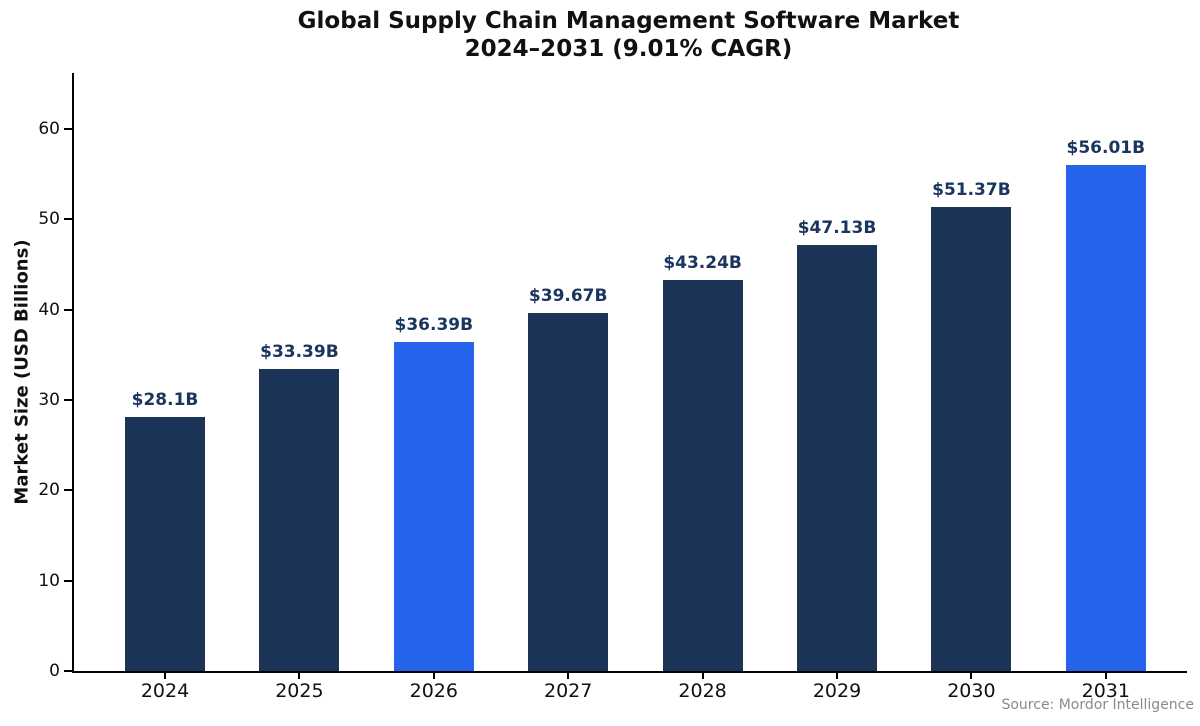 The image size is (1200, 726). What do you see at coordinates (971, 189) in the screenshot?
I see `bar-value-label: $51.37B` at bounding box center [971, 189].